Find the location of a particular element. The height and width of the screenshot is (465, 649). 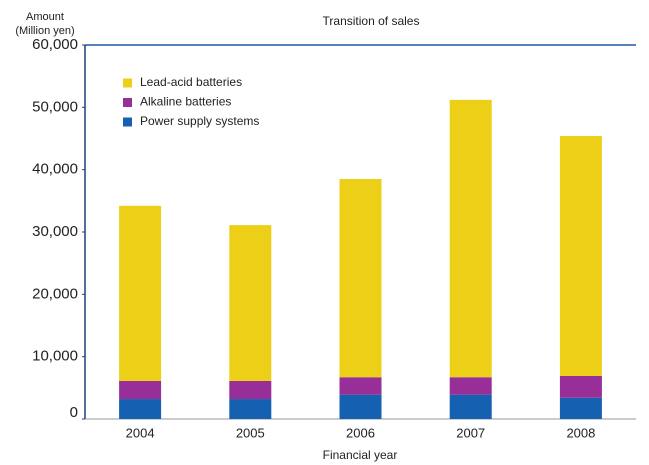

y-tick-label: 30,000 is located at coordinates (55, 231).